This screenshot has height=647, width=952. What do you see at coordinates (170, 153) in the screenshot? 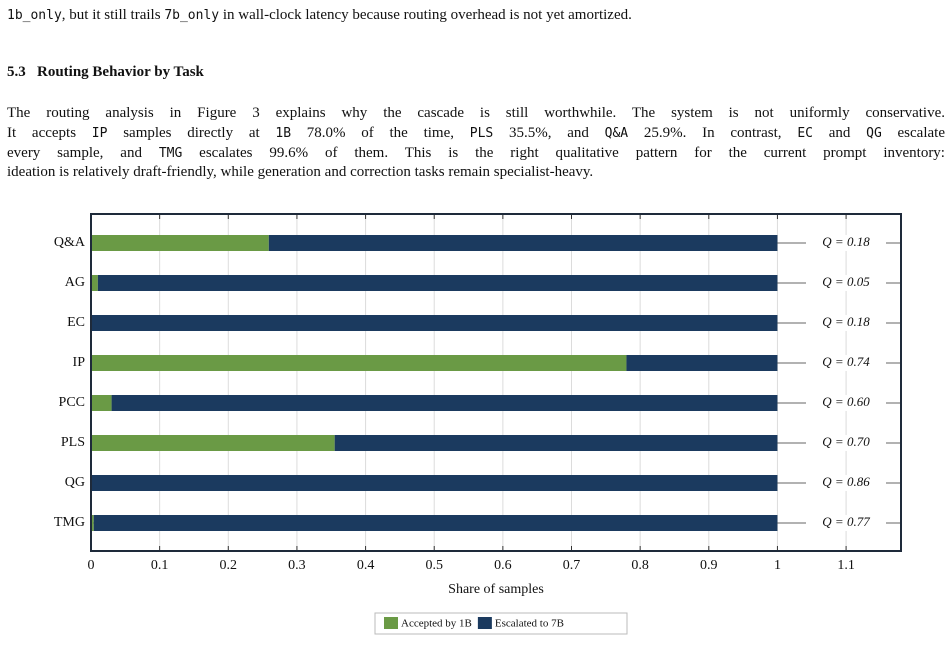
I see `code-text: TMG` at bounding box center [170, 153].